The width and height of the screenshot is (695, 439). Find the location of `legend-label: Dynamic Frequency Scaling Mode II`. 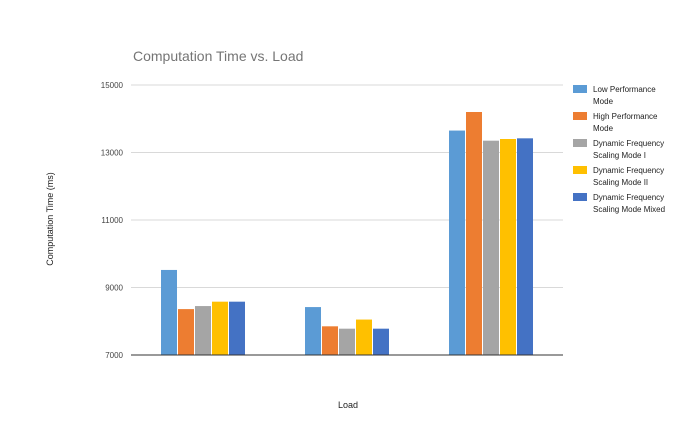

legend-label: Dynamic Frequency Scaling Mode II is located at coordinates (628, 176).